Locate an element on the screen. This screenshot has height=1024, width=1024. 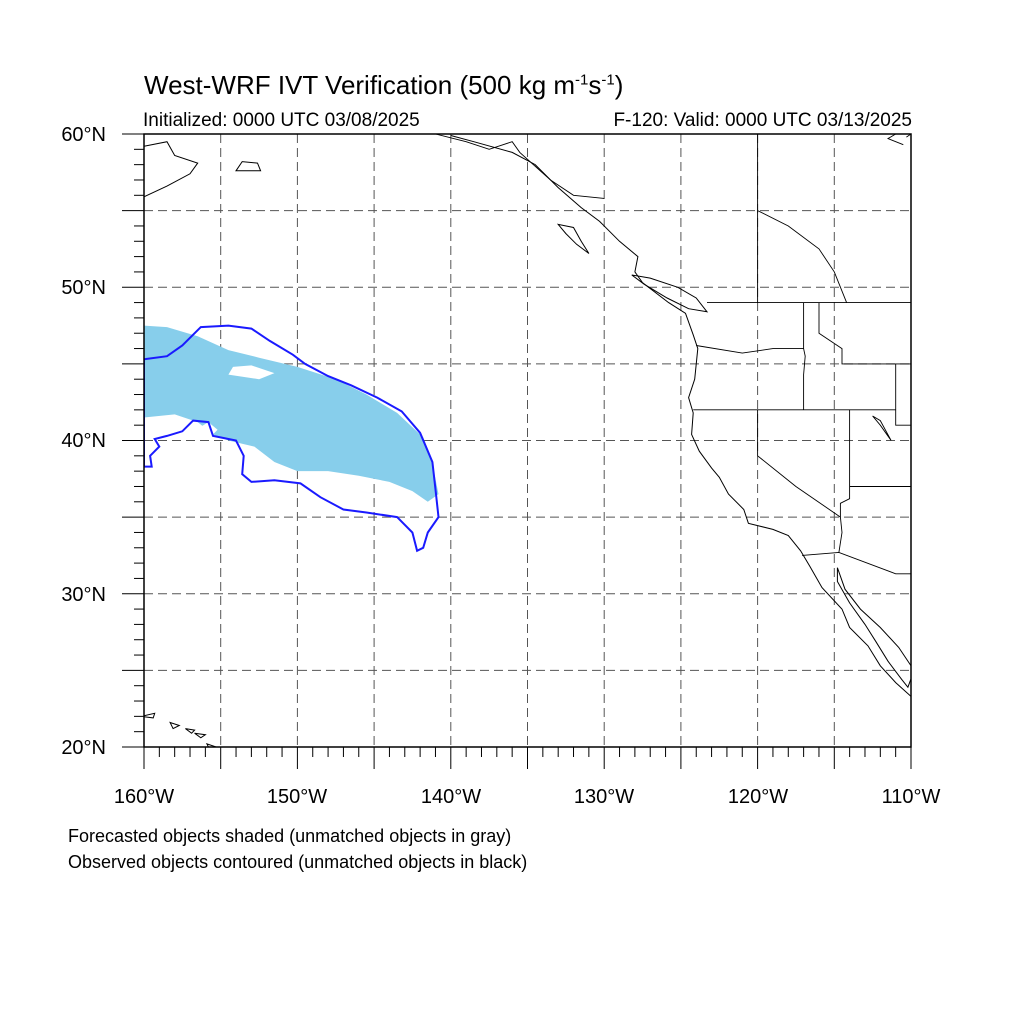
observed-object-contour is located at coordinates (292, 438).